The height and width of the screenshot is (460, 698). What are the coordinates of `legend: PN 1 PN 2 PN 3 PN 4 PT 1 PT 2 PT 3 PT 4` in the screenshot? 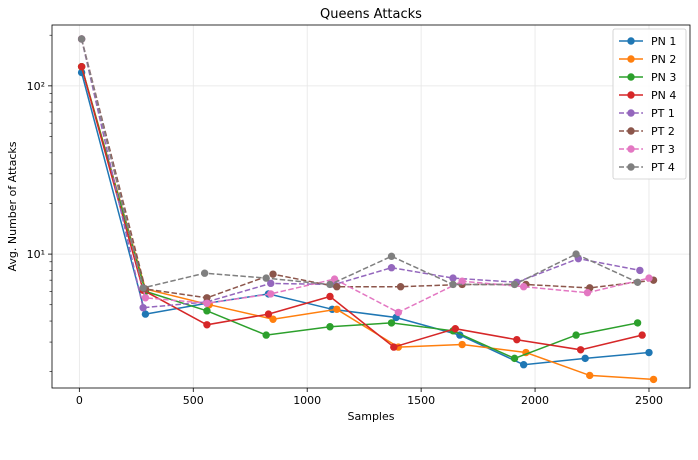 It's located at (649, 104).